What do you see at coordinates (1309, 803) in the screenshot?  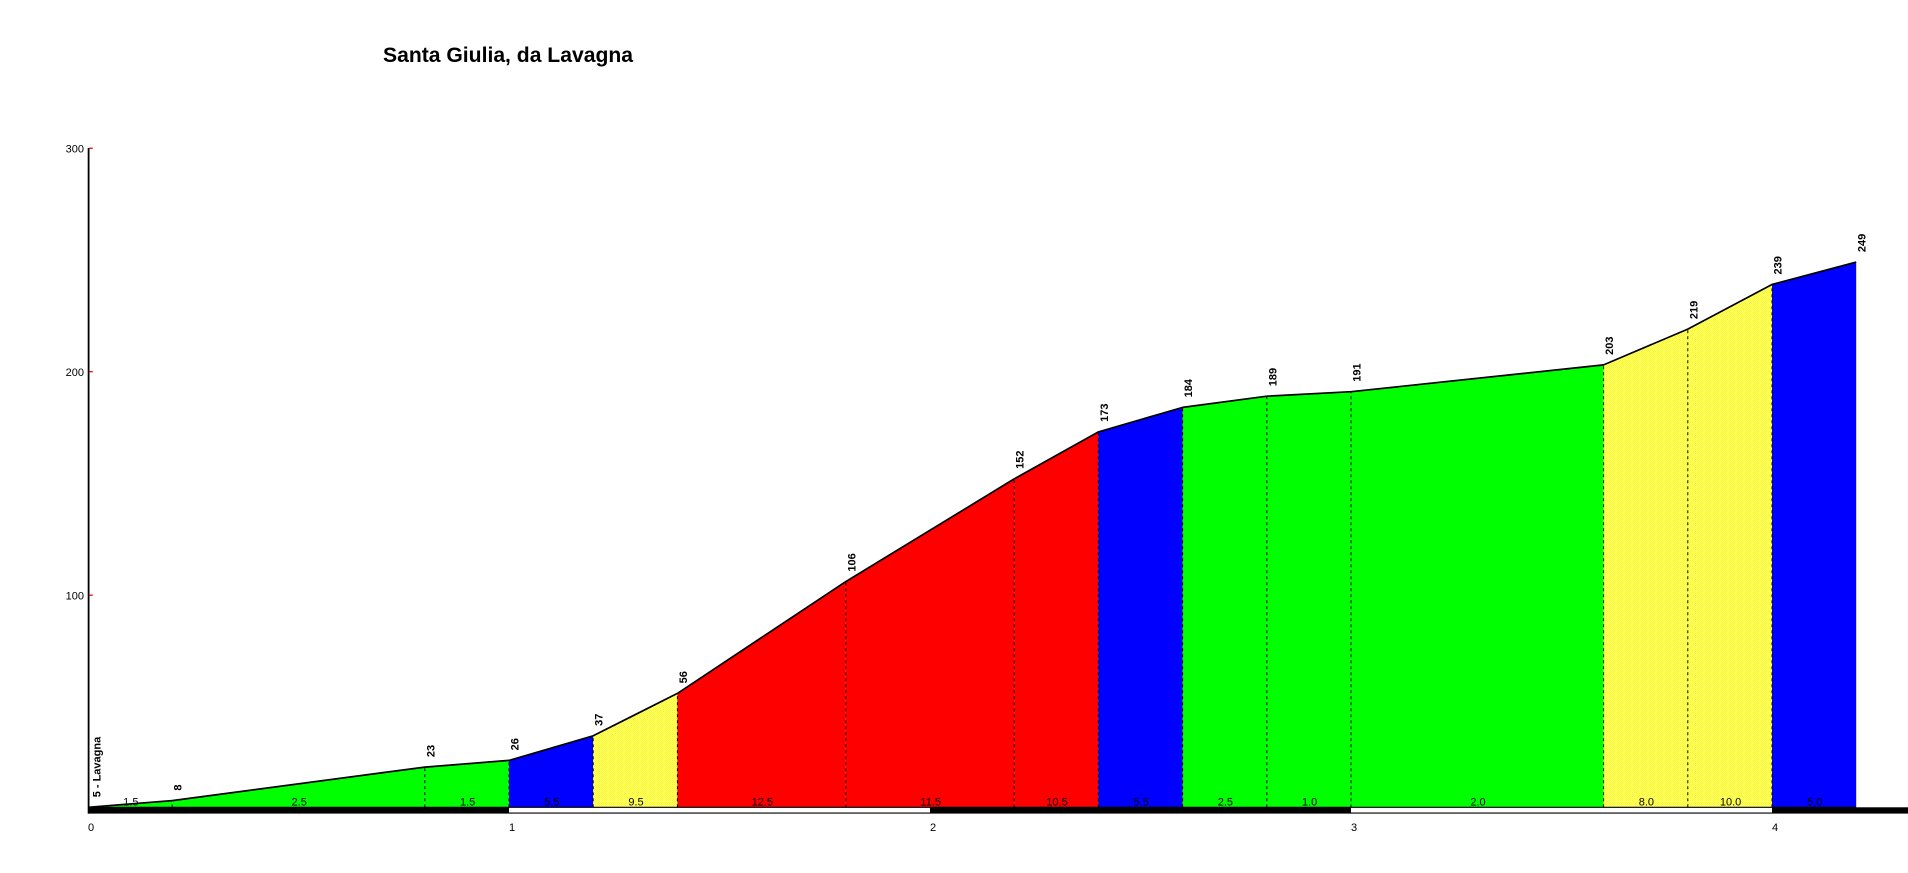 I see `svg-text: 1.0` at bounding box center [1309, 803].